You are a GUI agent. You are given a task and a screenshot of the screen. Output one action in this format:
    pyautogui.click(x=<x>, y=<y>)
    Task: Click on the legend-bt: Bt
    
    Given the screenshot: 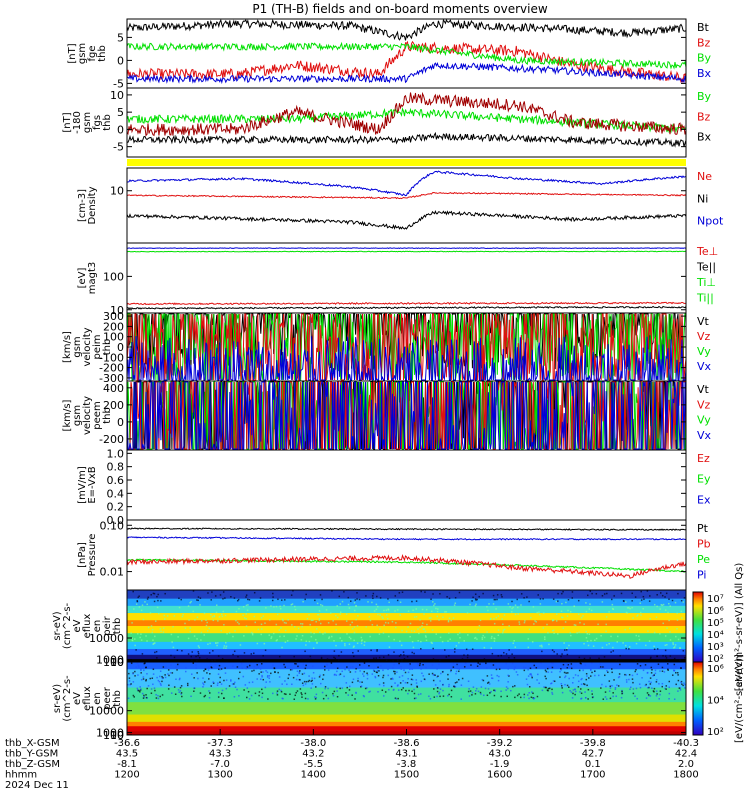 What is the action you would take?
    pyautogui.click(x=703, y=27)
    